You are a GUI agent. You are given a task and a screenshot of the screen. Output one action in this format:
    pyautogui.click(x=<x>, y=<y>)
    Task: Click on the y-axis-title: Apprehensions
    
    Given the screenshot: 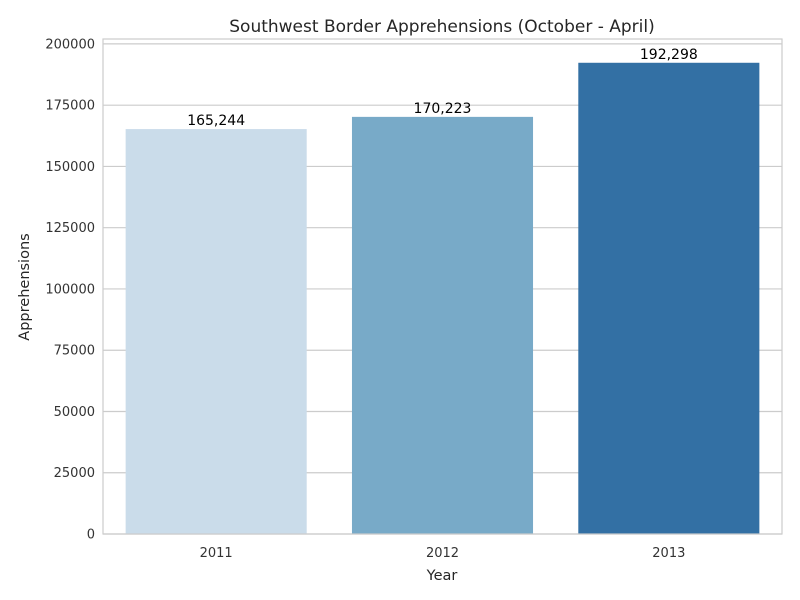 What is the action you would take?
    pyautogui.click(x=25, y=286)
    